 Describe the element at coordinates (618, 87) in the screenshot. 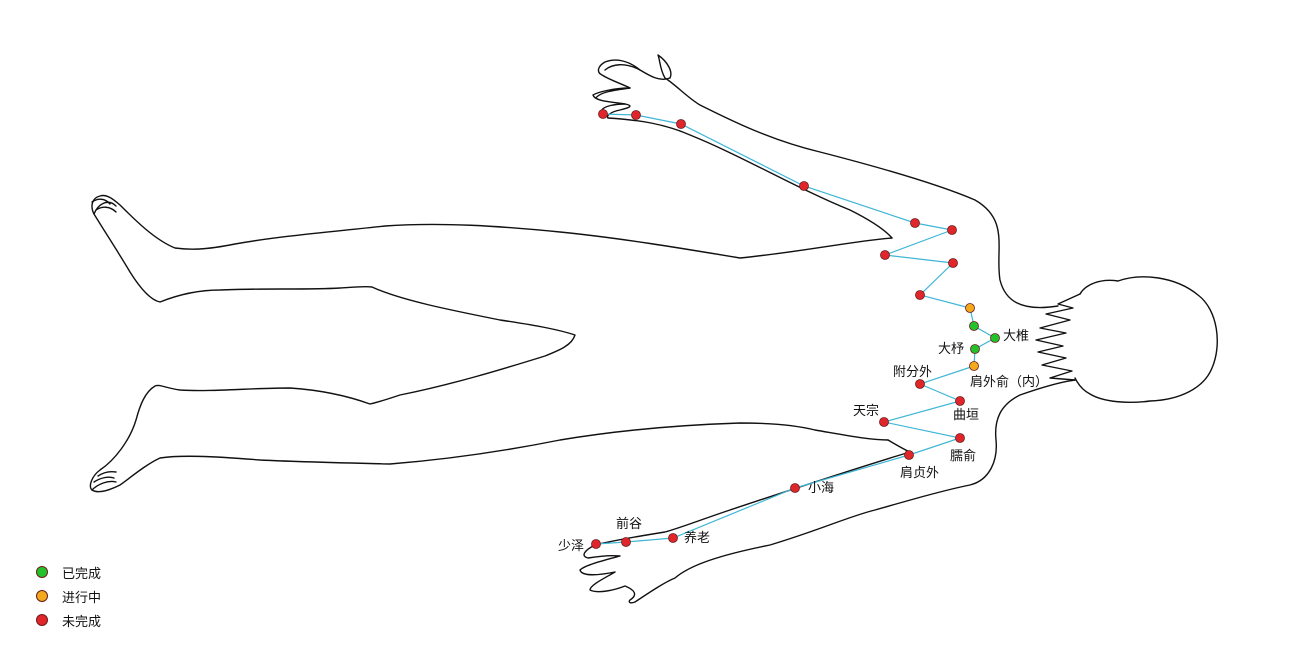

I see `hand-top-fingers` at that location.